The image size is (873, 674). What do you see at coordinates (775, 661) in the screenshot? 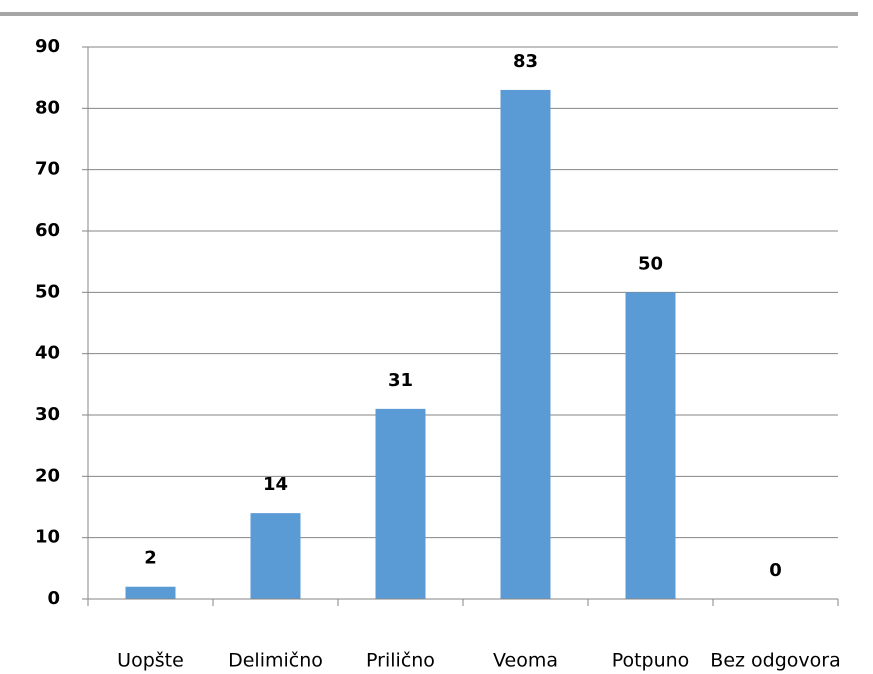
I see `x-tick-label: Bez odgovora` at bounding box center [775, 661].